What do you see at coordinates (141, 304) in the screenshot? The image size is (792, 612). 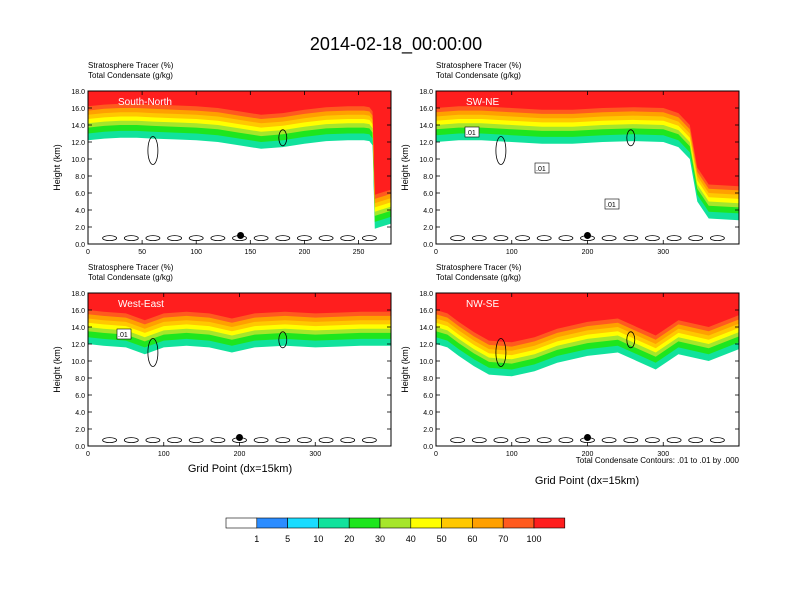 I see `panel-label: West-East` at bounding box center [141, 304].